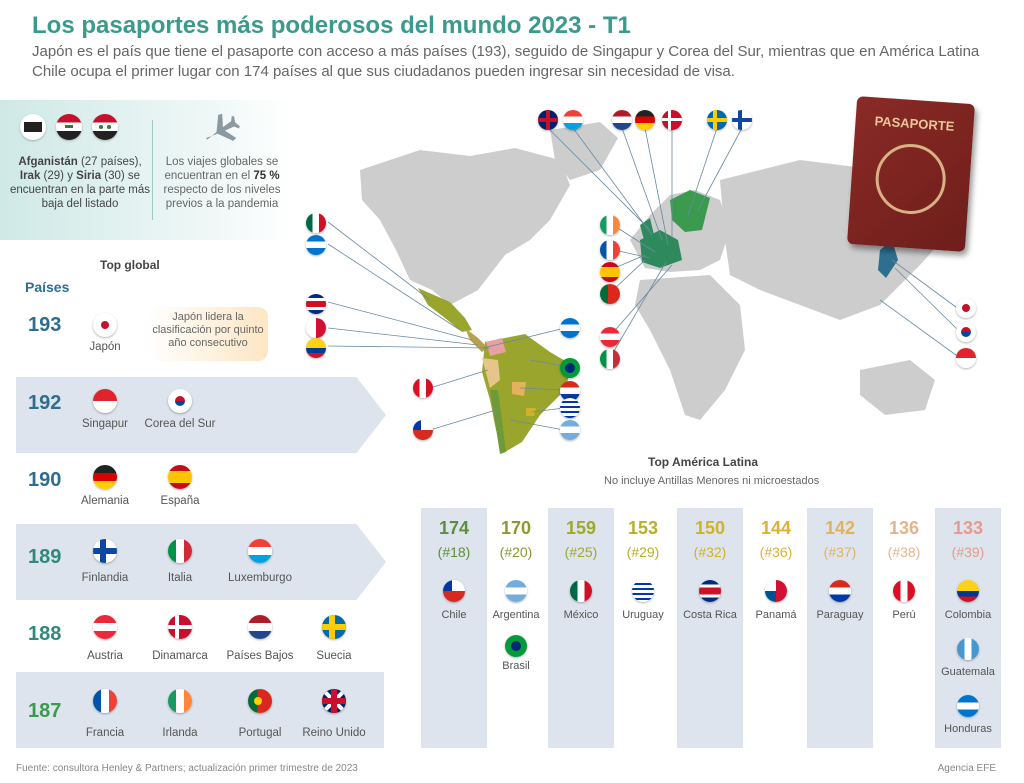 The height and width of the screenshot is (783, 1024). What do you see at coordinates (661, 249) in the screenshot?
I see `western-europe-shape` at bounding box center [661, 249].